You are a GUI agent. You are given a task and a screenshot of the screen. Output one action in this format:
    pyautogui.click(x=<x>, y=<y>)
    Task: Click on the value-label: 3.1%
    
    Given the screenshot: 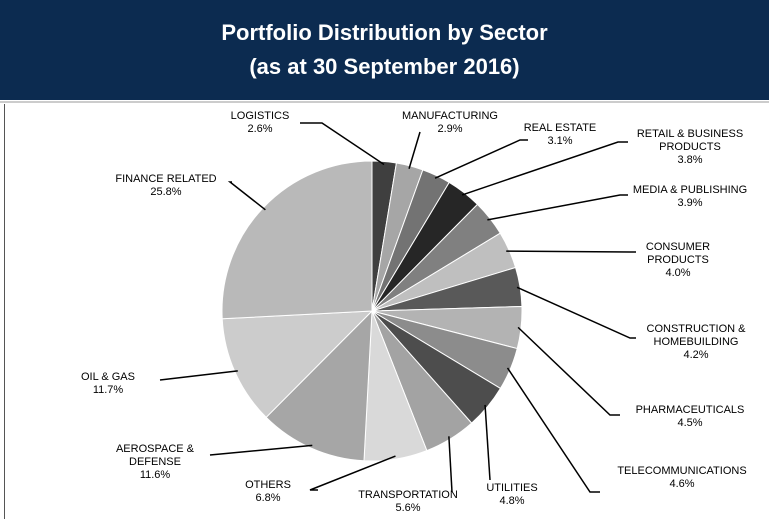 What is the action you would take?
    pyautogui.click(x=560, y=141)
    